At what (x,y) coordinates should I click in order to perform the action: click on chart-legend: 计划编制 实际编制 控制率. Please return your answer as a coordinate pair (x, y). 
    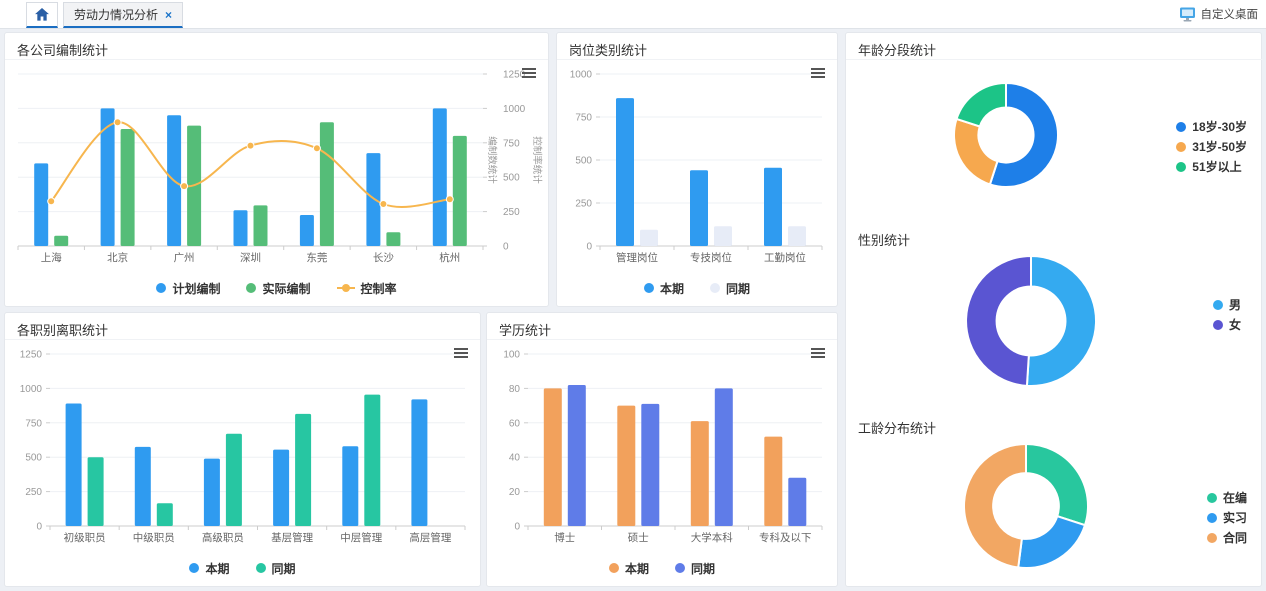
    Looking at the image, I should click on (276, 288).